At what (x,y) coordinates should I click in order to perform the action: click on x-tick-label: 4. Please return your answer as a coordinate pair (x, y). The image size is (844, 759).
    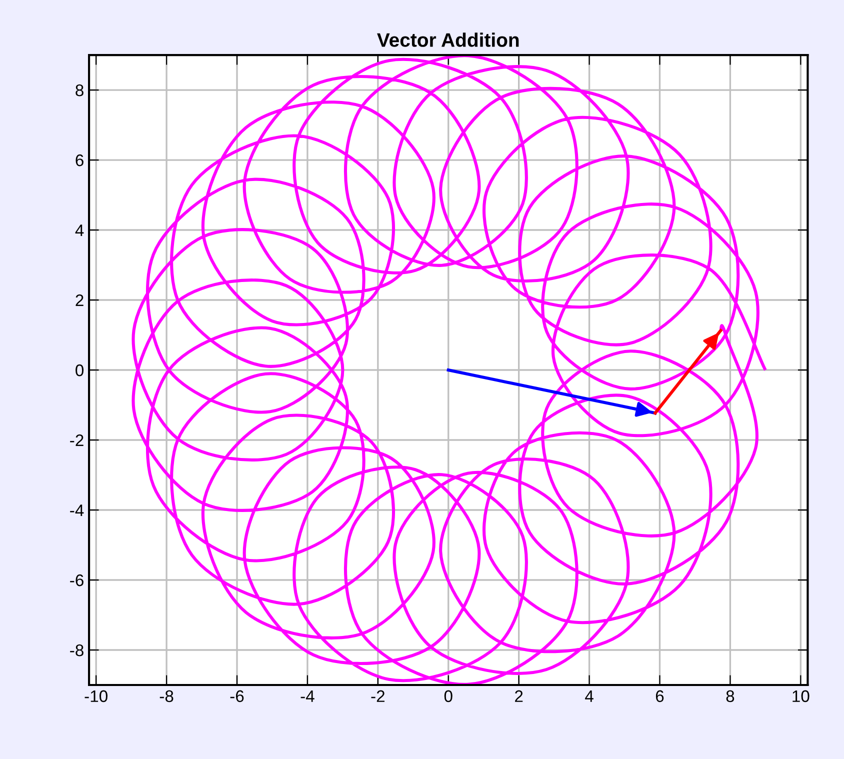
    Looking at the image, I should click on (589, 696).